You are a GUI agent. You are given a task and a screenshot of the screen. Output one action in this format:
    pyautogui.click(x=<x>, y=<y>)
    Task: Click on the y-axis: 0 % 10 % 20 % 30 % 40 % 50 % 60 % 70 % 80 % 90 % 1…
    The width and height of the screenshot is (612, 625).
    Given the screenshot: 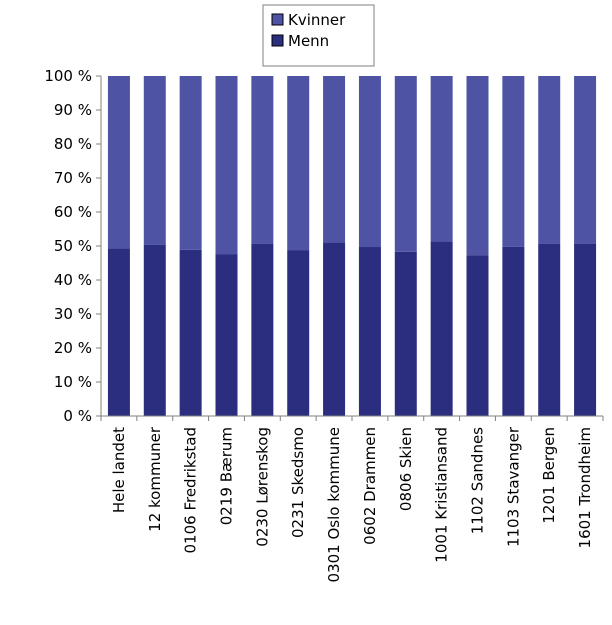 What is the action you would take?
    pyautogui.click(x=73, y=246)
    